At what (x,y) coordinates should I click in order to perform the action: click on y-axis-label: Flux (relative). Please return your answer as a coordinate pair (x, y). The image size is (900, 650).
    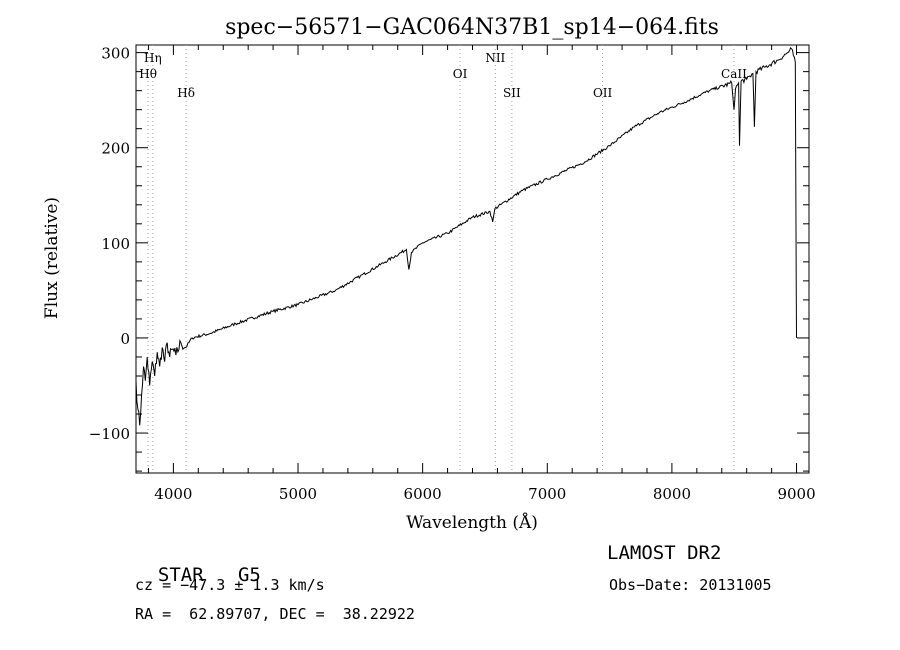
    Looking at the image, I should click on (52, 258).